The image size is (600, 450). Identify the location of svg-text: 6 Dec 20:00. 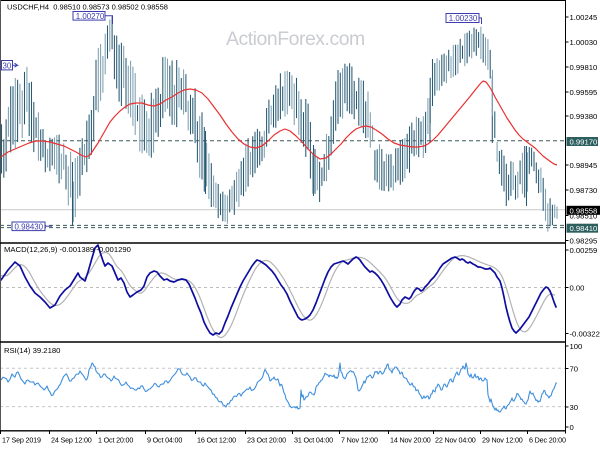
(547, 440).